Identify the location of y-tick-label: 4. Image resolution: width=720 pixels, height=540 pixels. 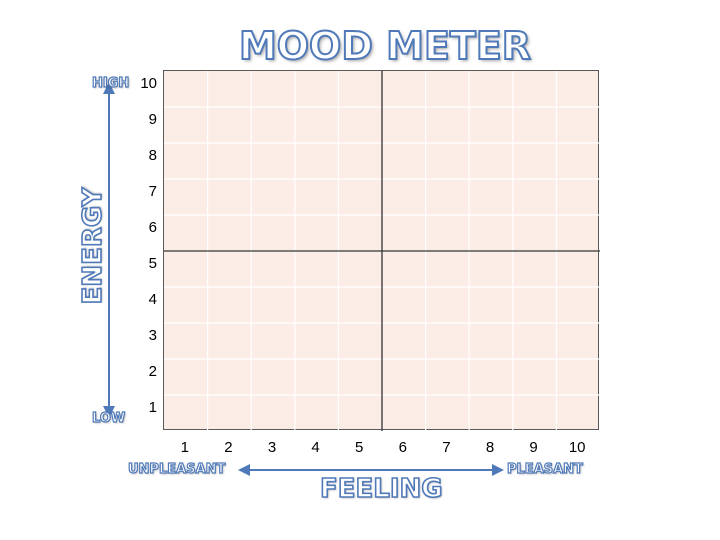
(152, 299).